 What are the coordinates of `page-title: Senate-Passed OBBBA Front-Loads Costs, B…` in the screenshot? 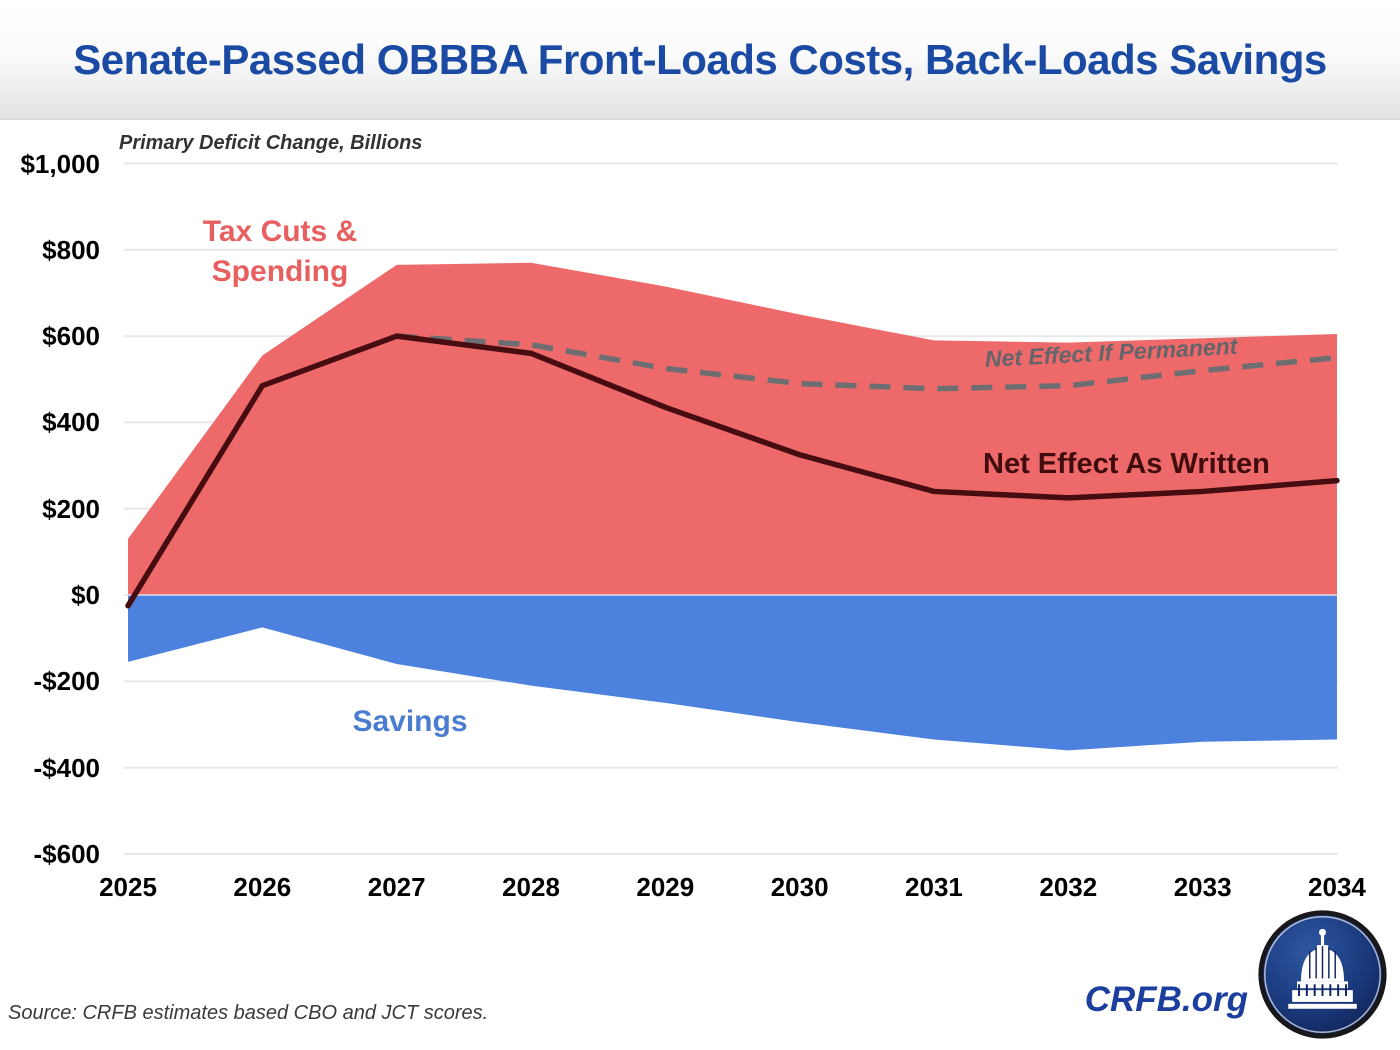 It's located at (700, 59).